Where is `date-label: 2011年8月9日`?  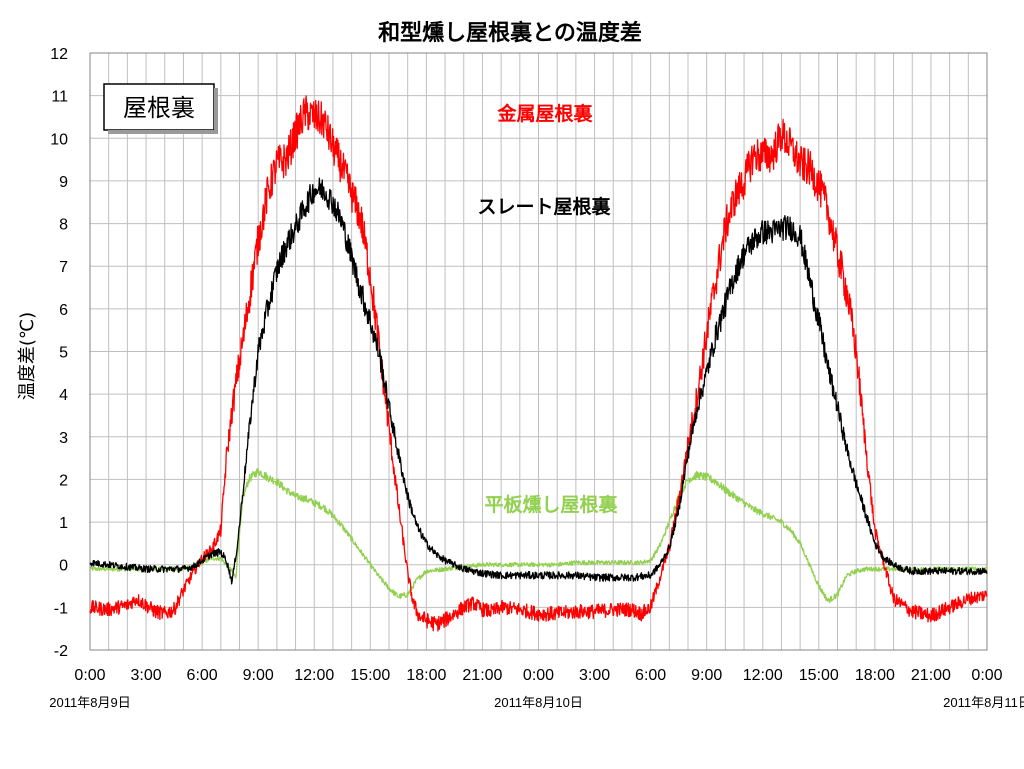 date-label: 2011年8月9日 is located at coordinates (89, 702).